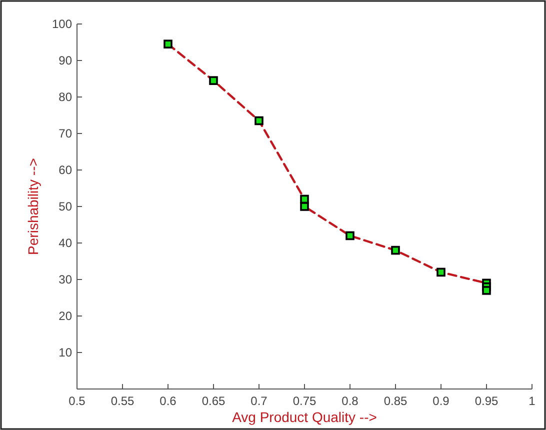  What do you see at coordinates (77, 401) in the screenshot?
I see `x-tick-label: 0.5` at bounding box center [77, 401].